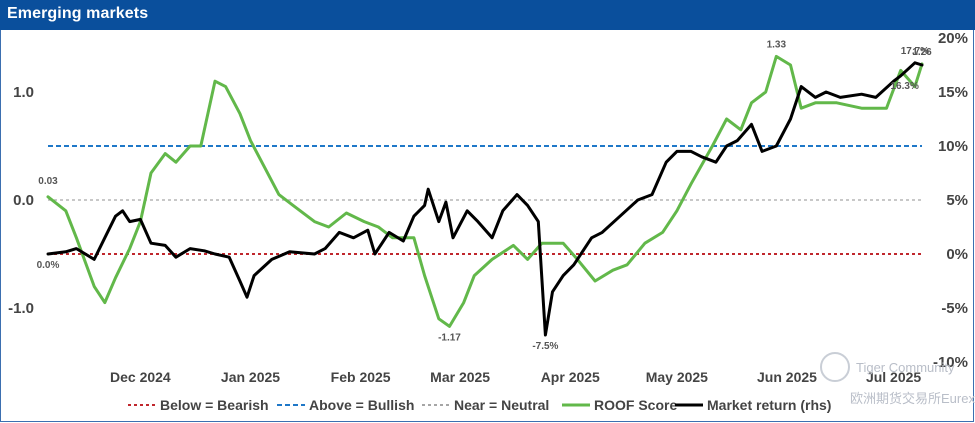  I want to click on x-axis-tick-label: Apr 2025, so click(570, 377).